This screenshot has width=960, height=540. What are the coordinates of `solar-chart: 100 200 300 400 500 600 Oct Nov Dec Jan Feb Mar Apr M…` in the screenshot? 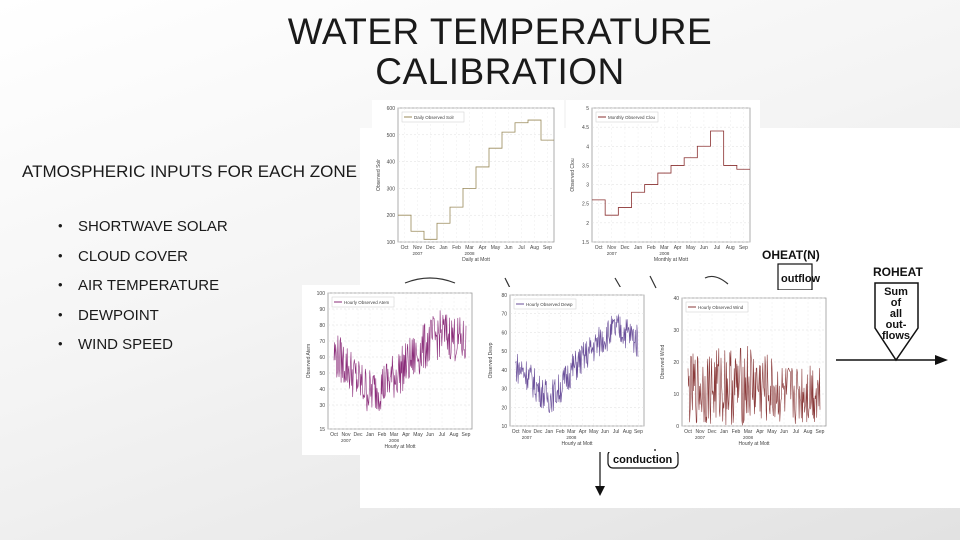 It's located at (468, 184).